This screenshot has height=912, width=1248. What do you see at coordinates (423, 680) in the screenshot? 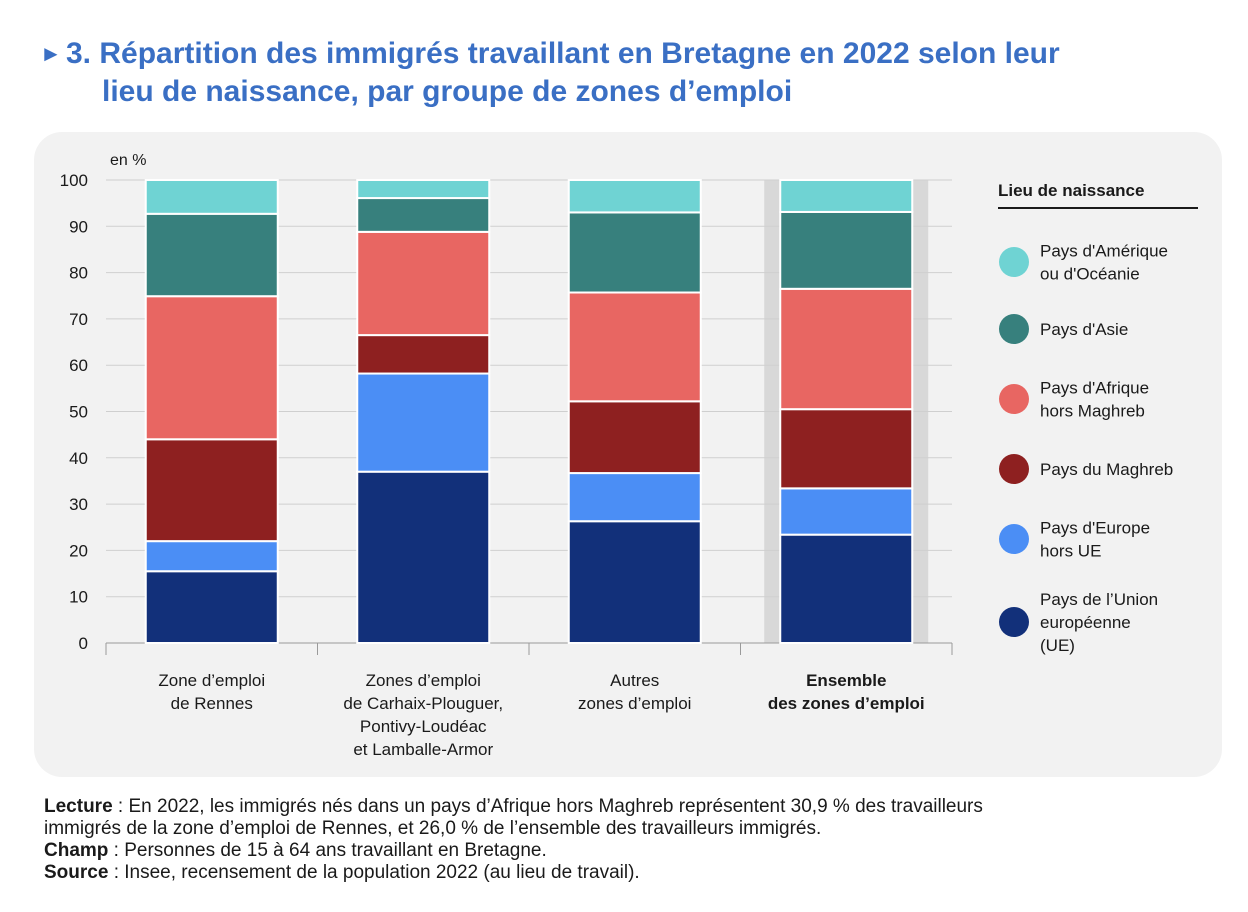
I see `x-category-label: Zones d’emploi` at bounding box center [423, 680].